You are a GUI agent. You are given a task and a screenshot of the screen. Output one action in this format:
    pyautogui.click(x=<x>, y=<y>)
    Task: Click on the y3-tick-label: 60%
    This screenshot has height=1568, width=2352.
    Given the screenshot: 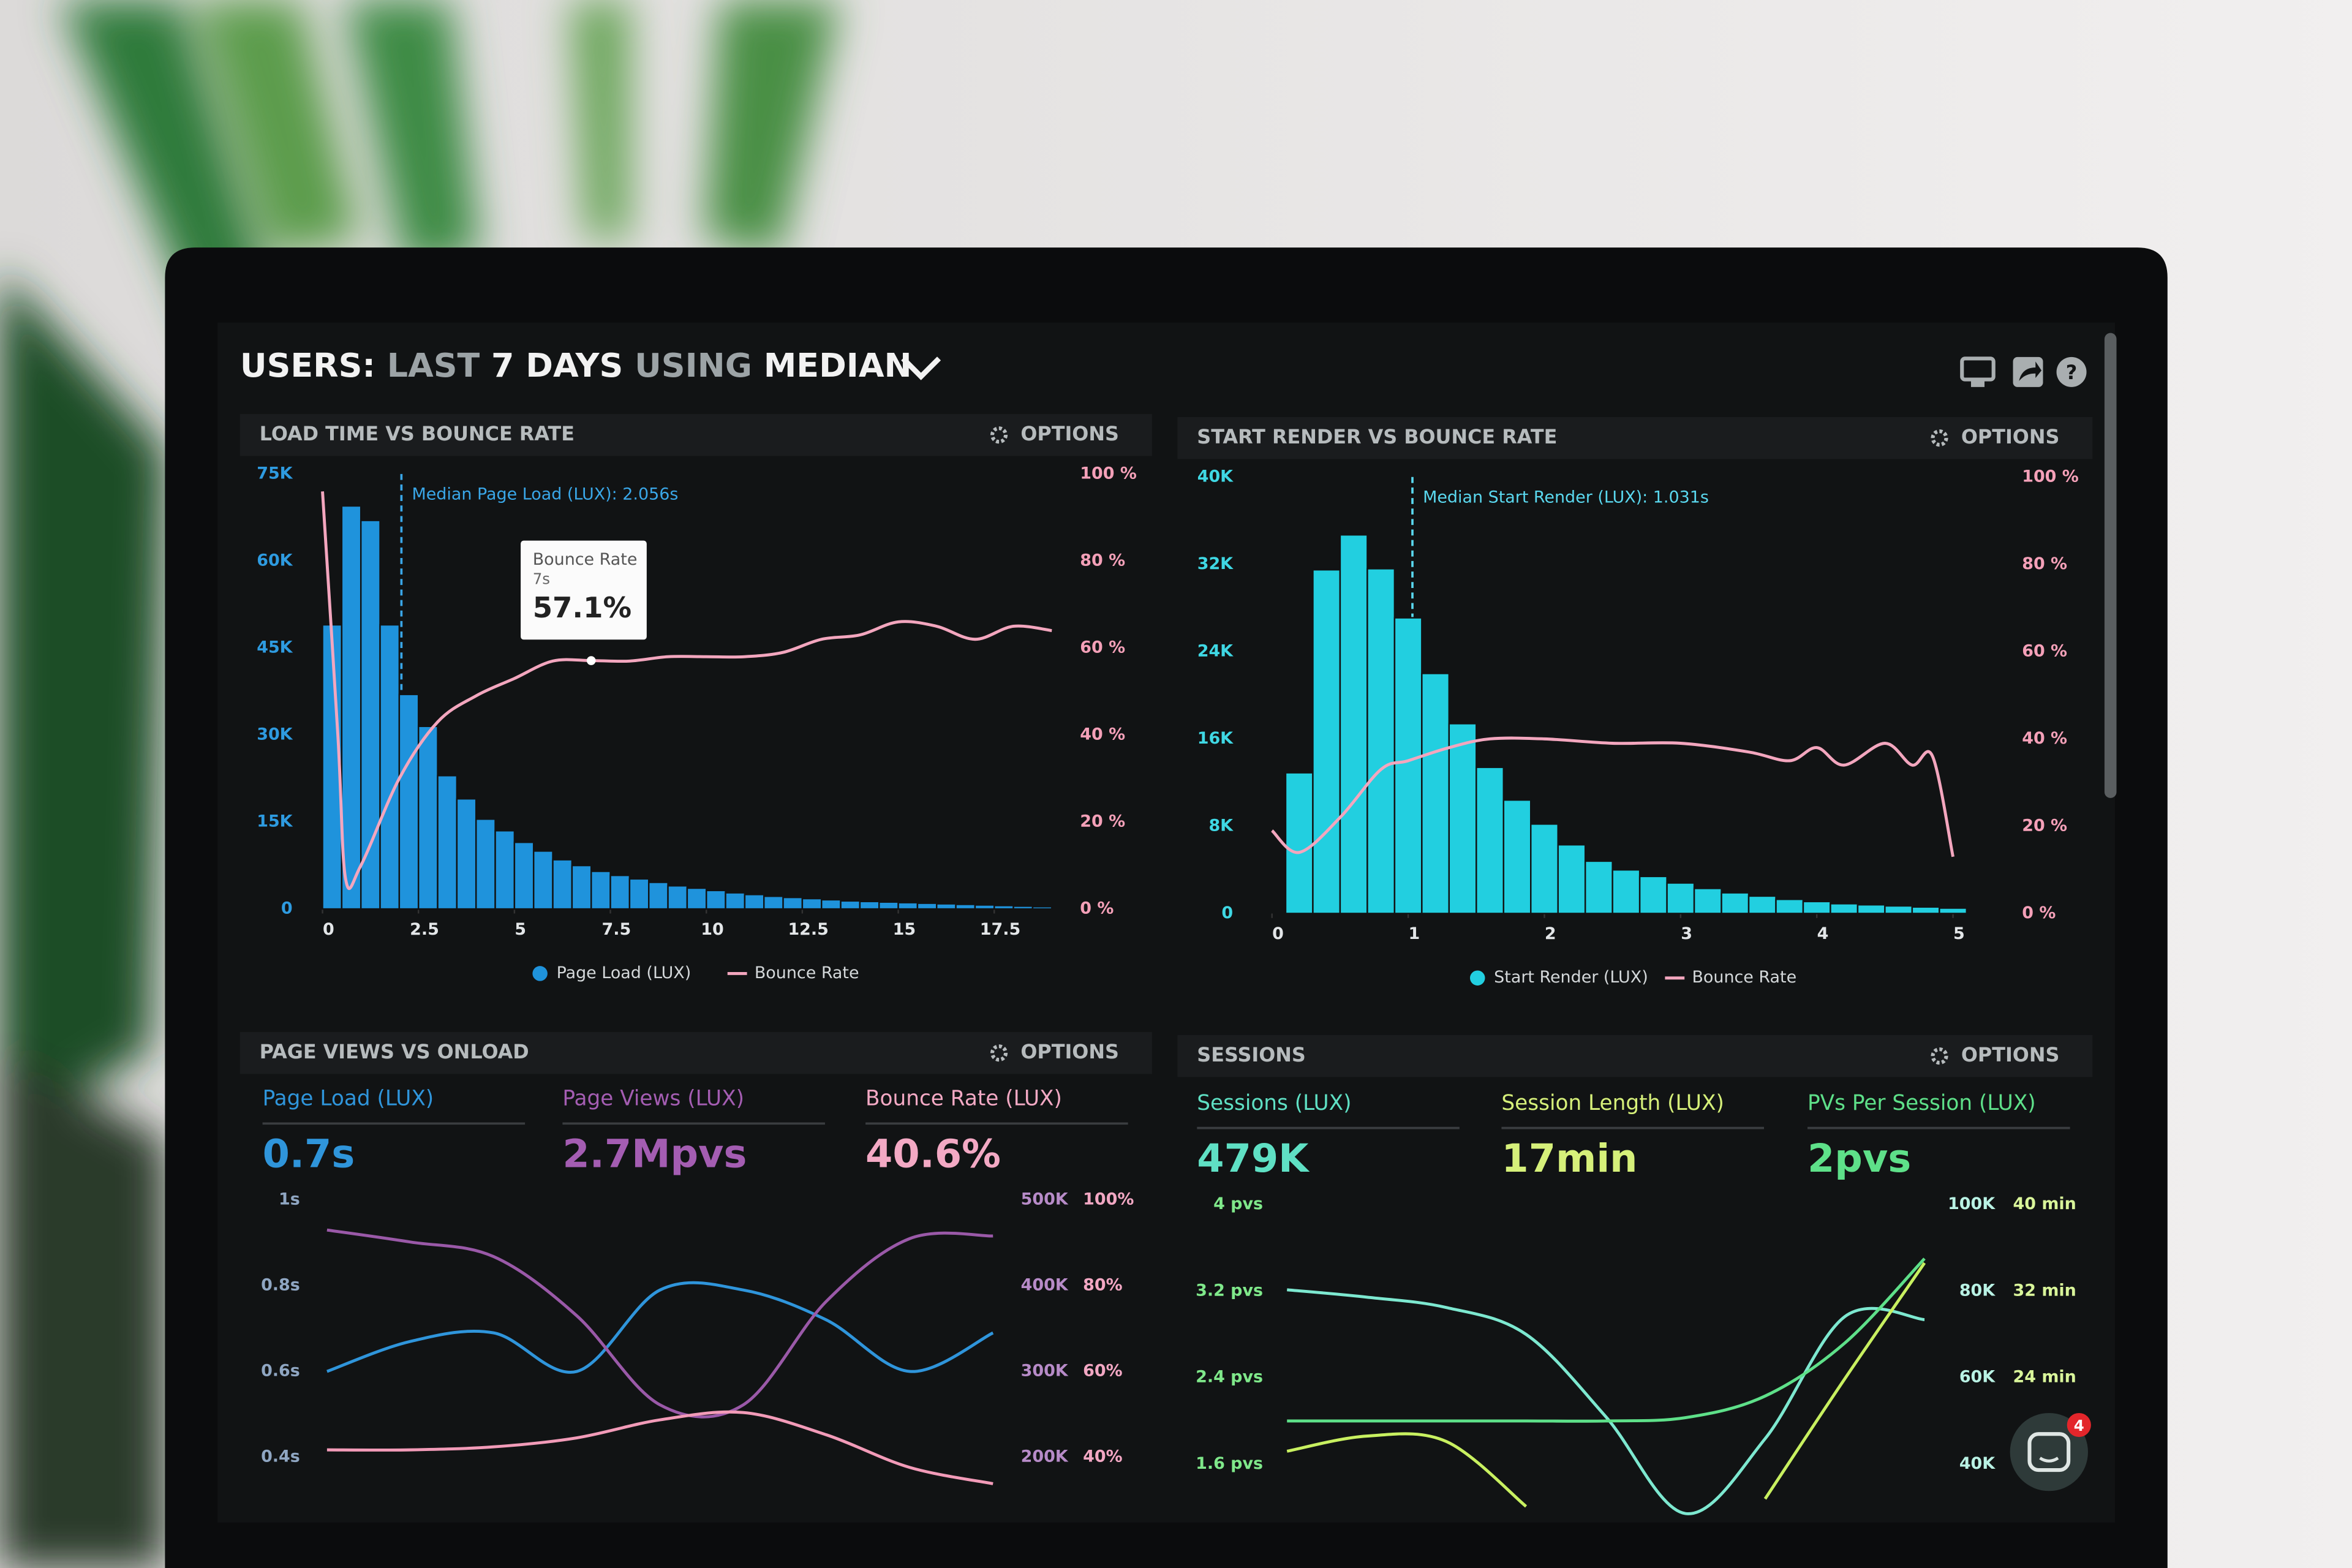 What is the action you would take?
    pyautogui.click(x=1102, y=1372)
    